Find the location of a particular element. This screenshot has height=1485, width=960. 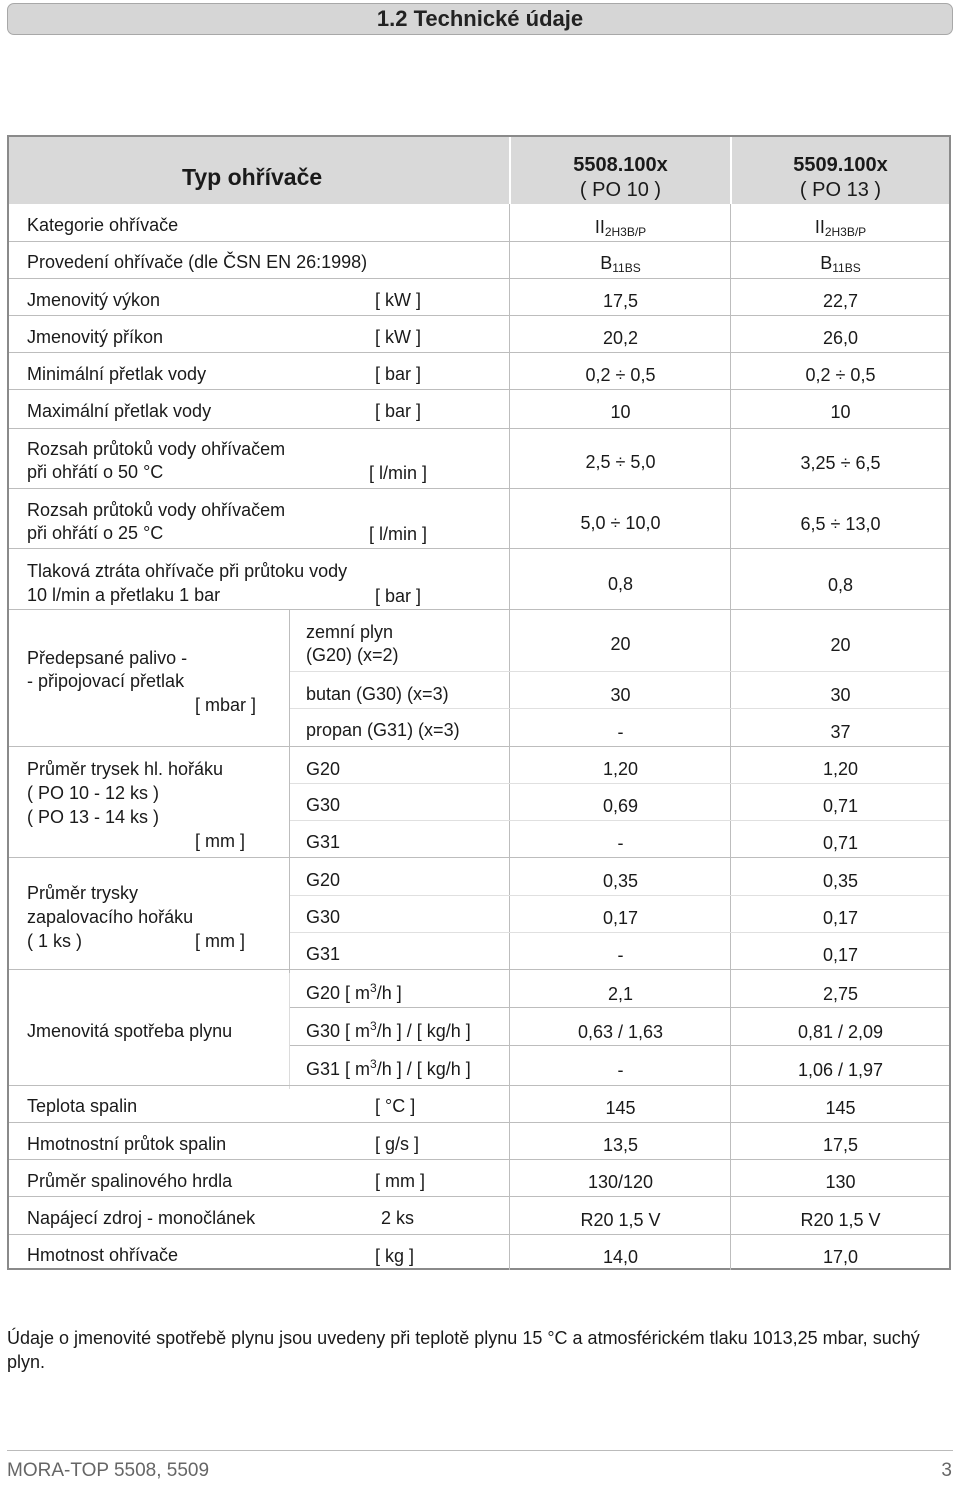

row-label-rozsah50-line1: Rozsah průtoků vody ohřívačem is located at coordinates (156, 449).